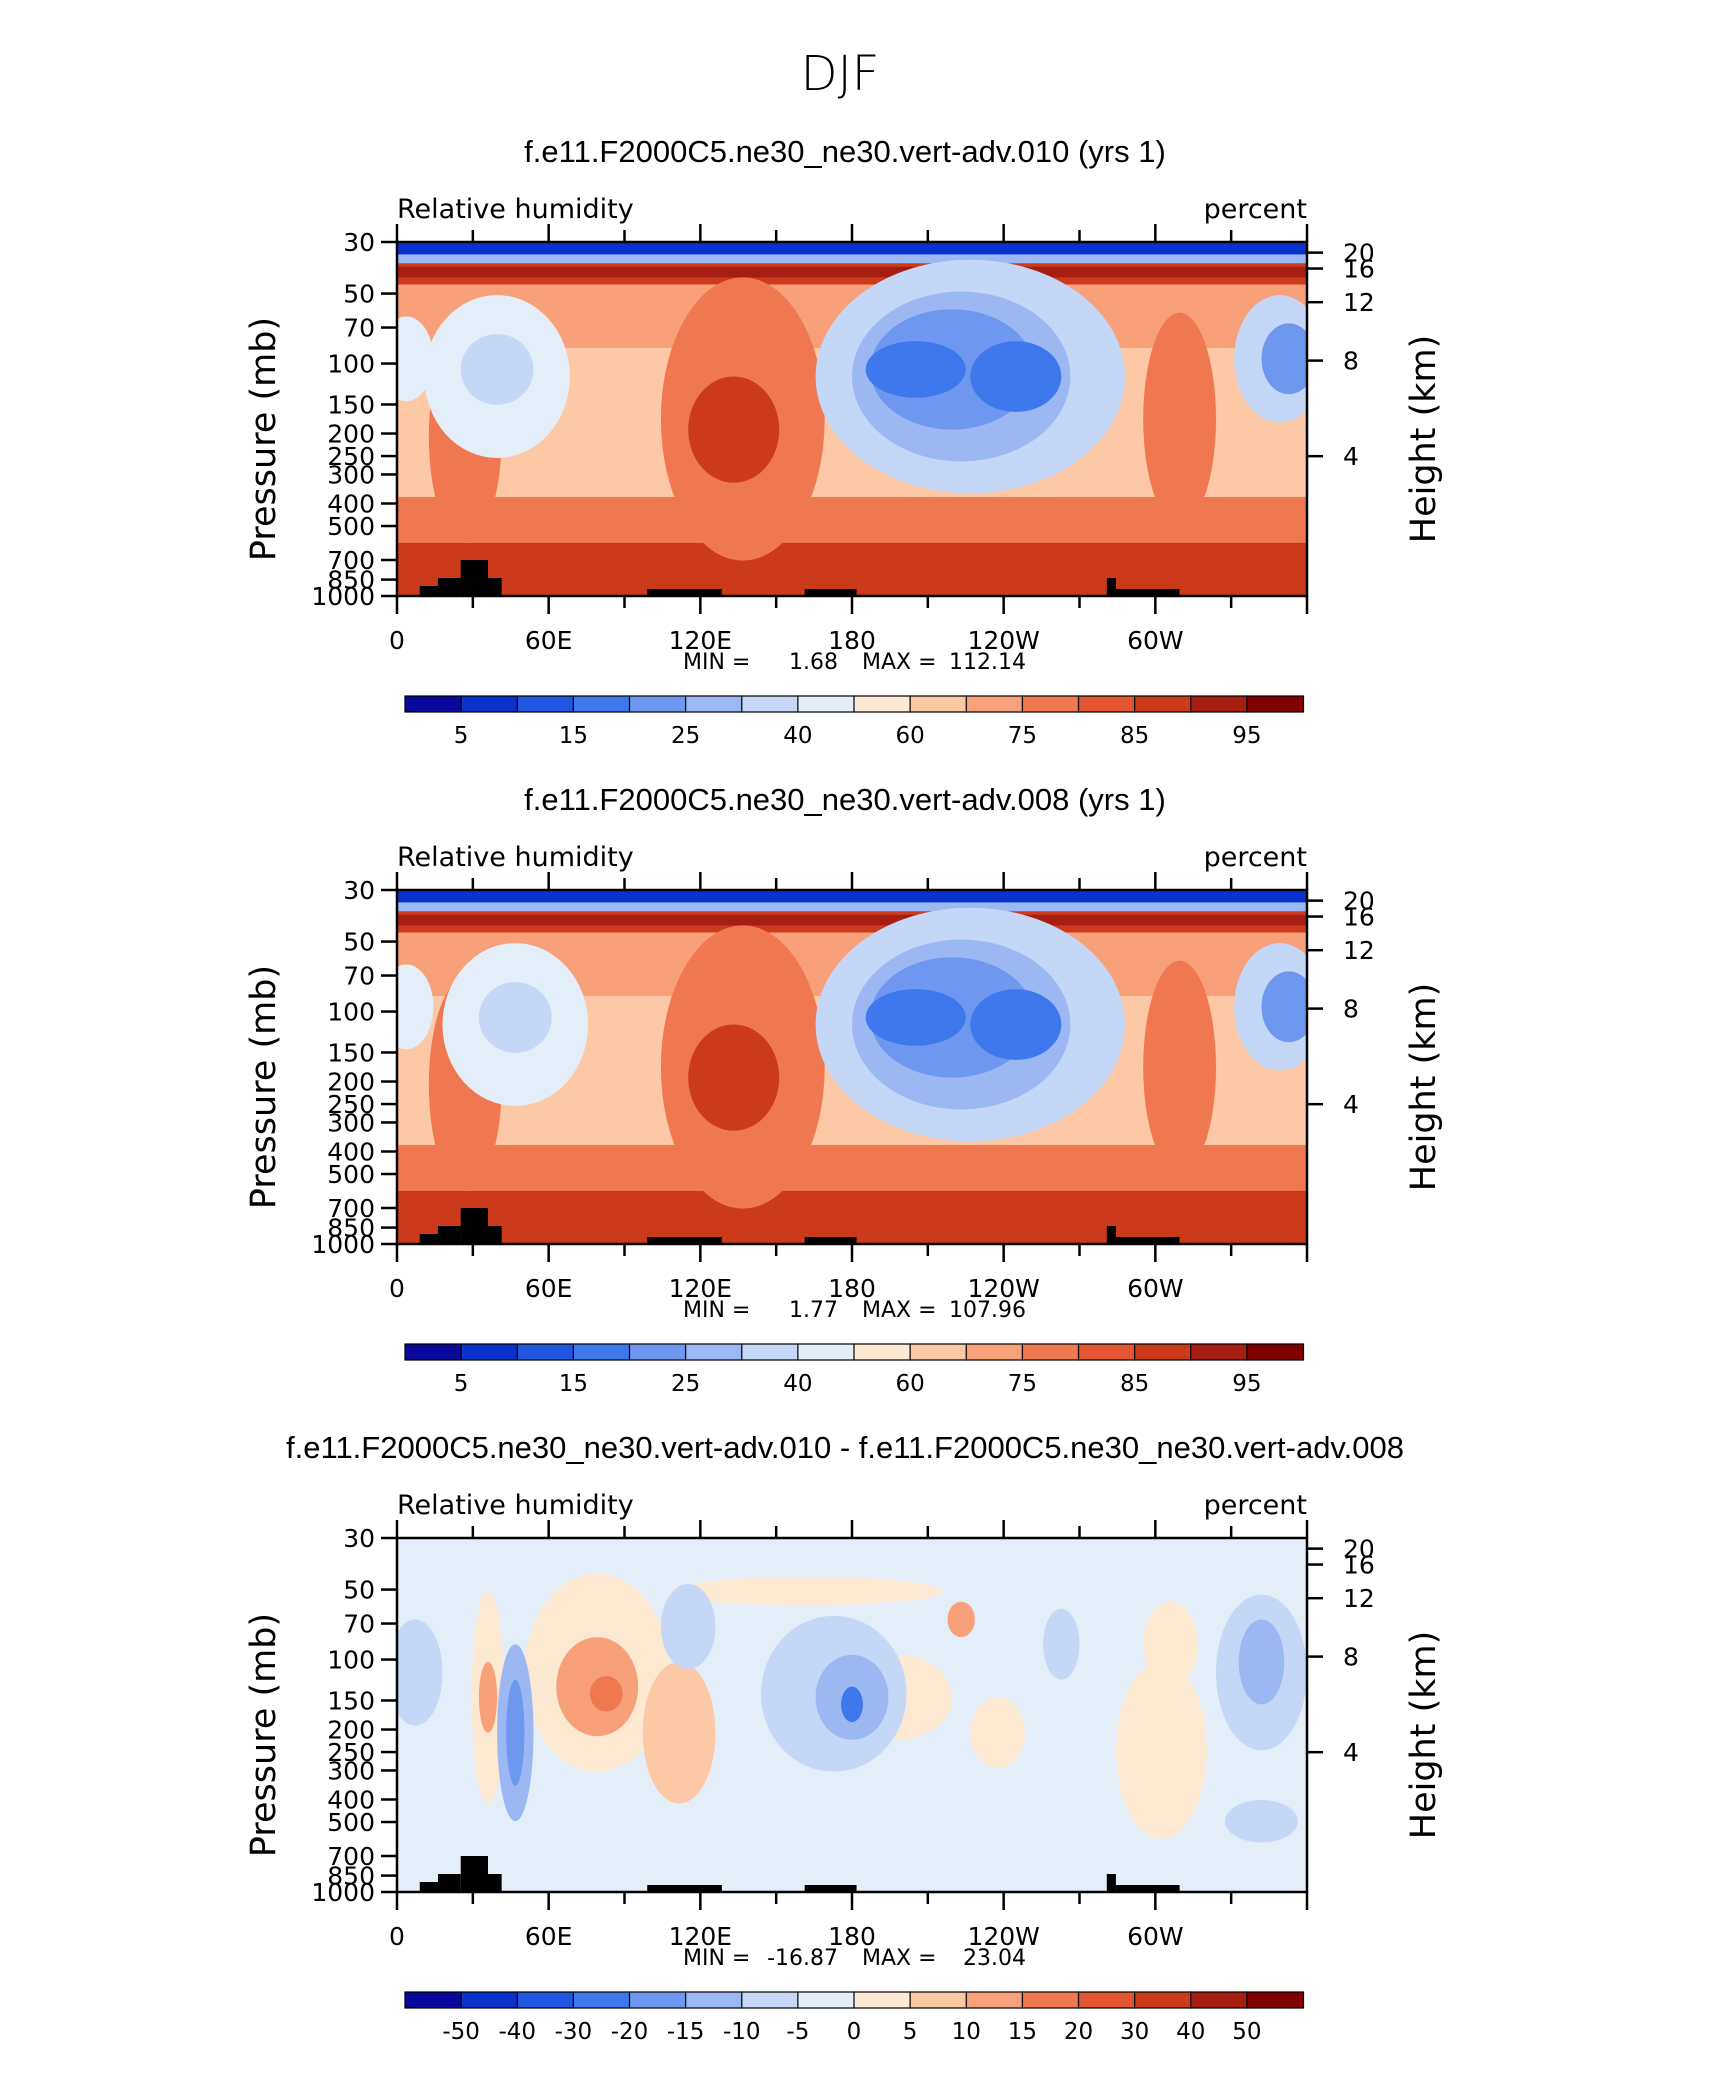  What do you see at coordinates (351, 526) in the screenshot?
I see `y-tick-label: 500` at bounding box center [351, 526].